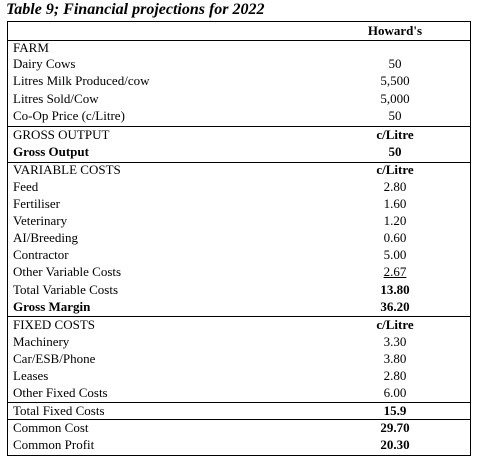 The height and width of the screenshot is (458, 480). Describe the element at coordinates (56, 98) in the screenshot. I see `row-label: Litres Sold/Cow` at that location.